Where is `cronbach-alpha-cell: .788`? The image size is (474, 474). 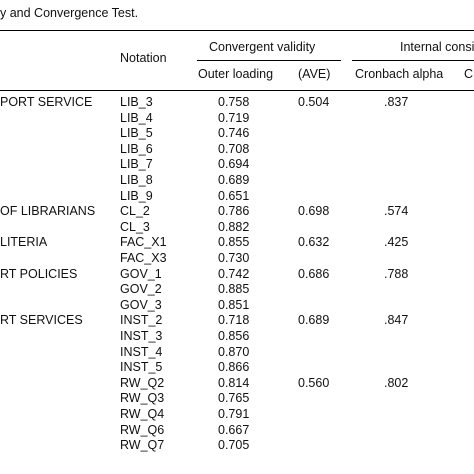 cronbach-alpha-cell: .788 is located at coordinates (396, 273).